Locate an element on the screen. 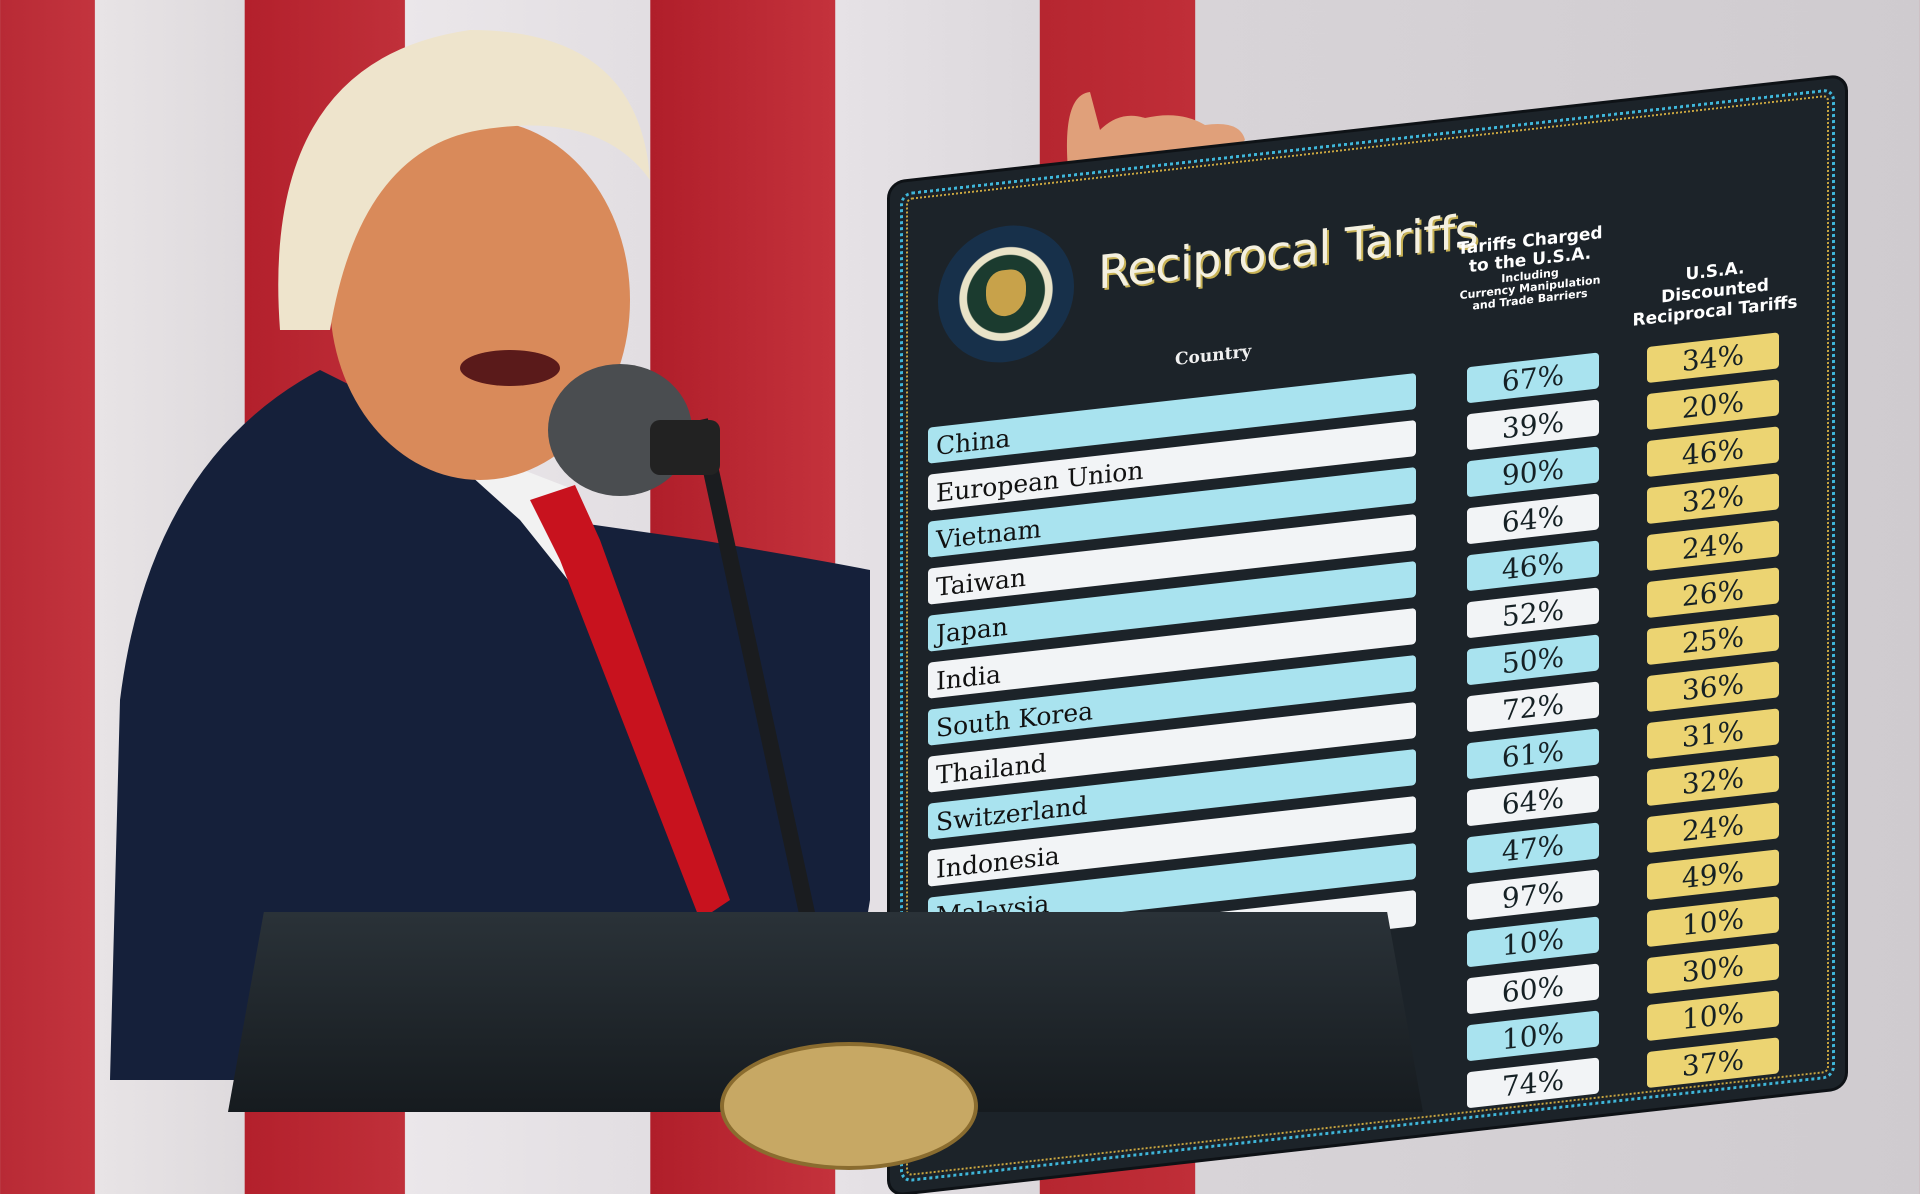 The image size is (1920, 1194). microphone is located at coordinates (685, 658).